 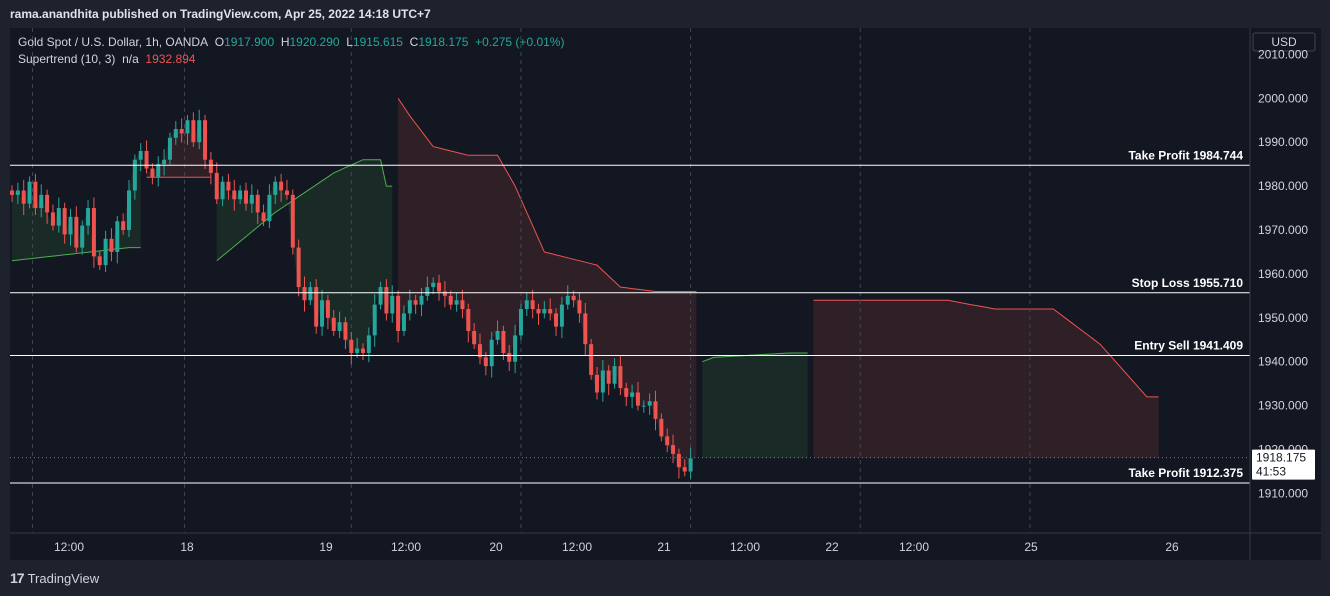 I want to click on footer: 17 TradingView, so click(x=54, y=578).